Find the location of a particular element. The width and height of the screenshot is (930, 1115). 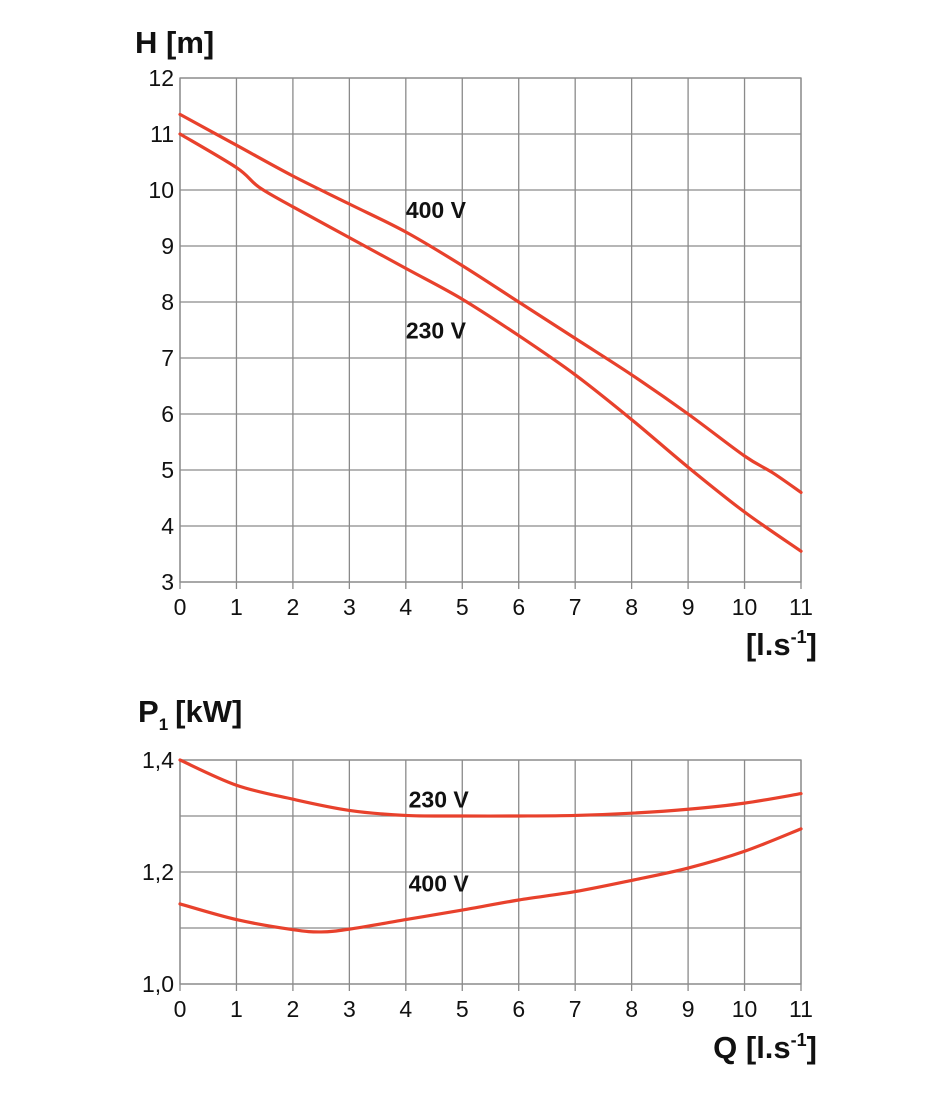

head-chart-xtick-label-6: 6 is located at coordinates (518, 607).